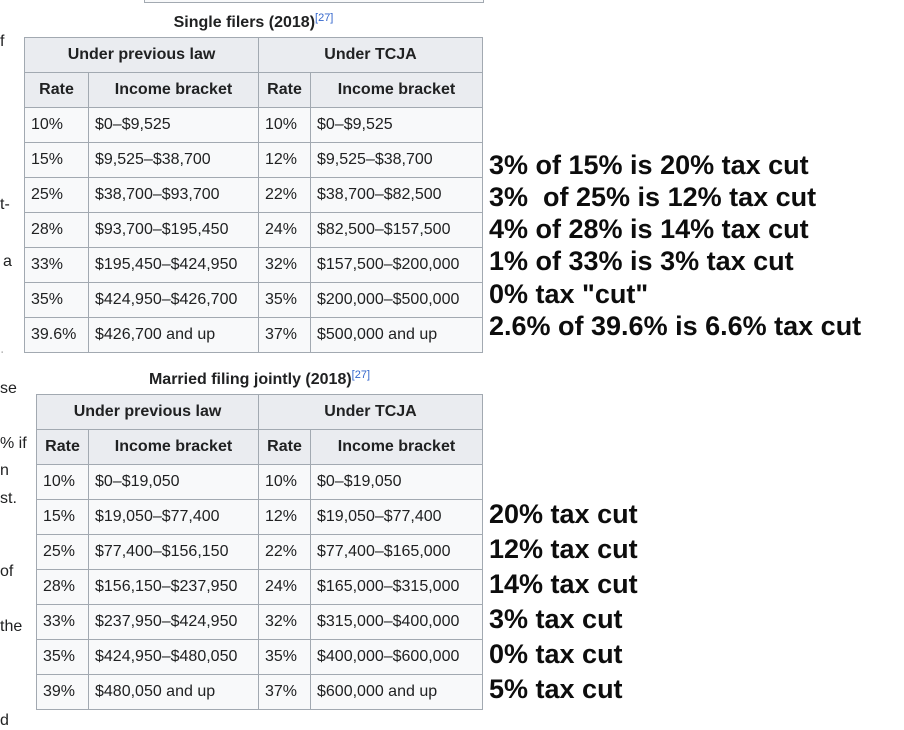  Describe the element at coordinates (396, 482) in the screenshot. I see `new-bracket: $0–$19,050` at that location.